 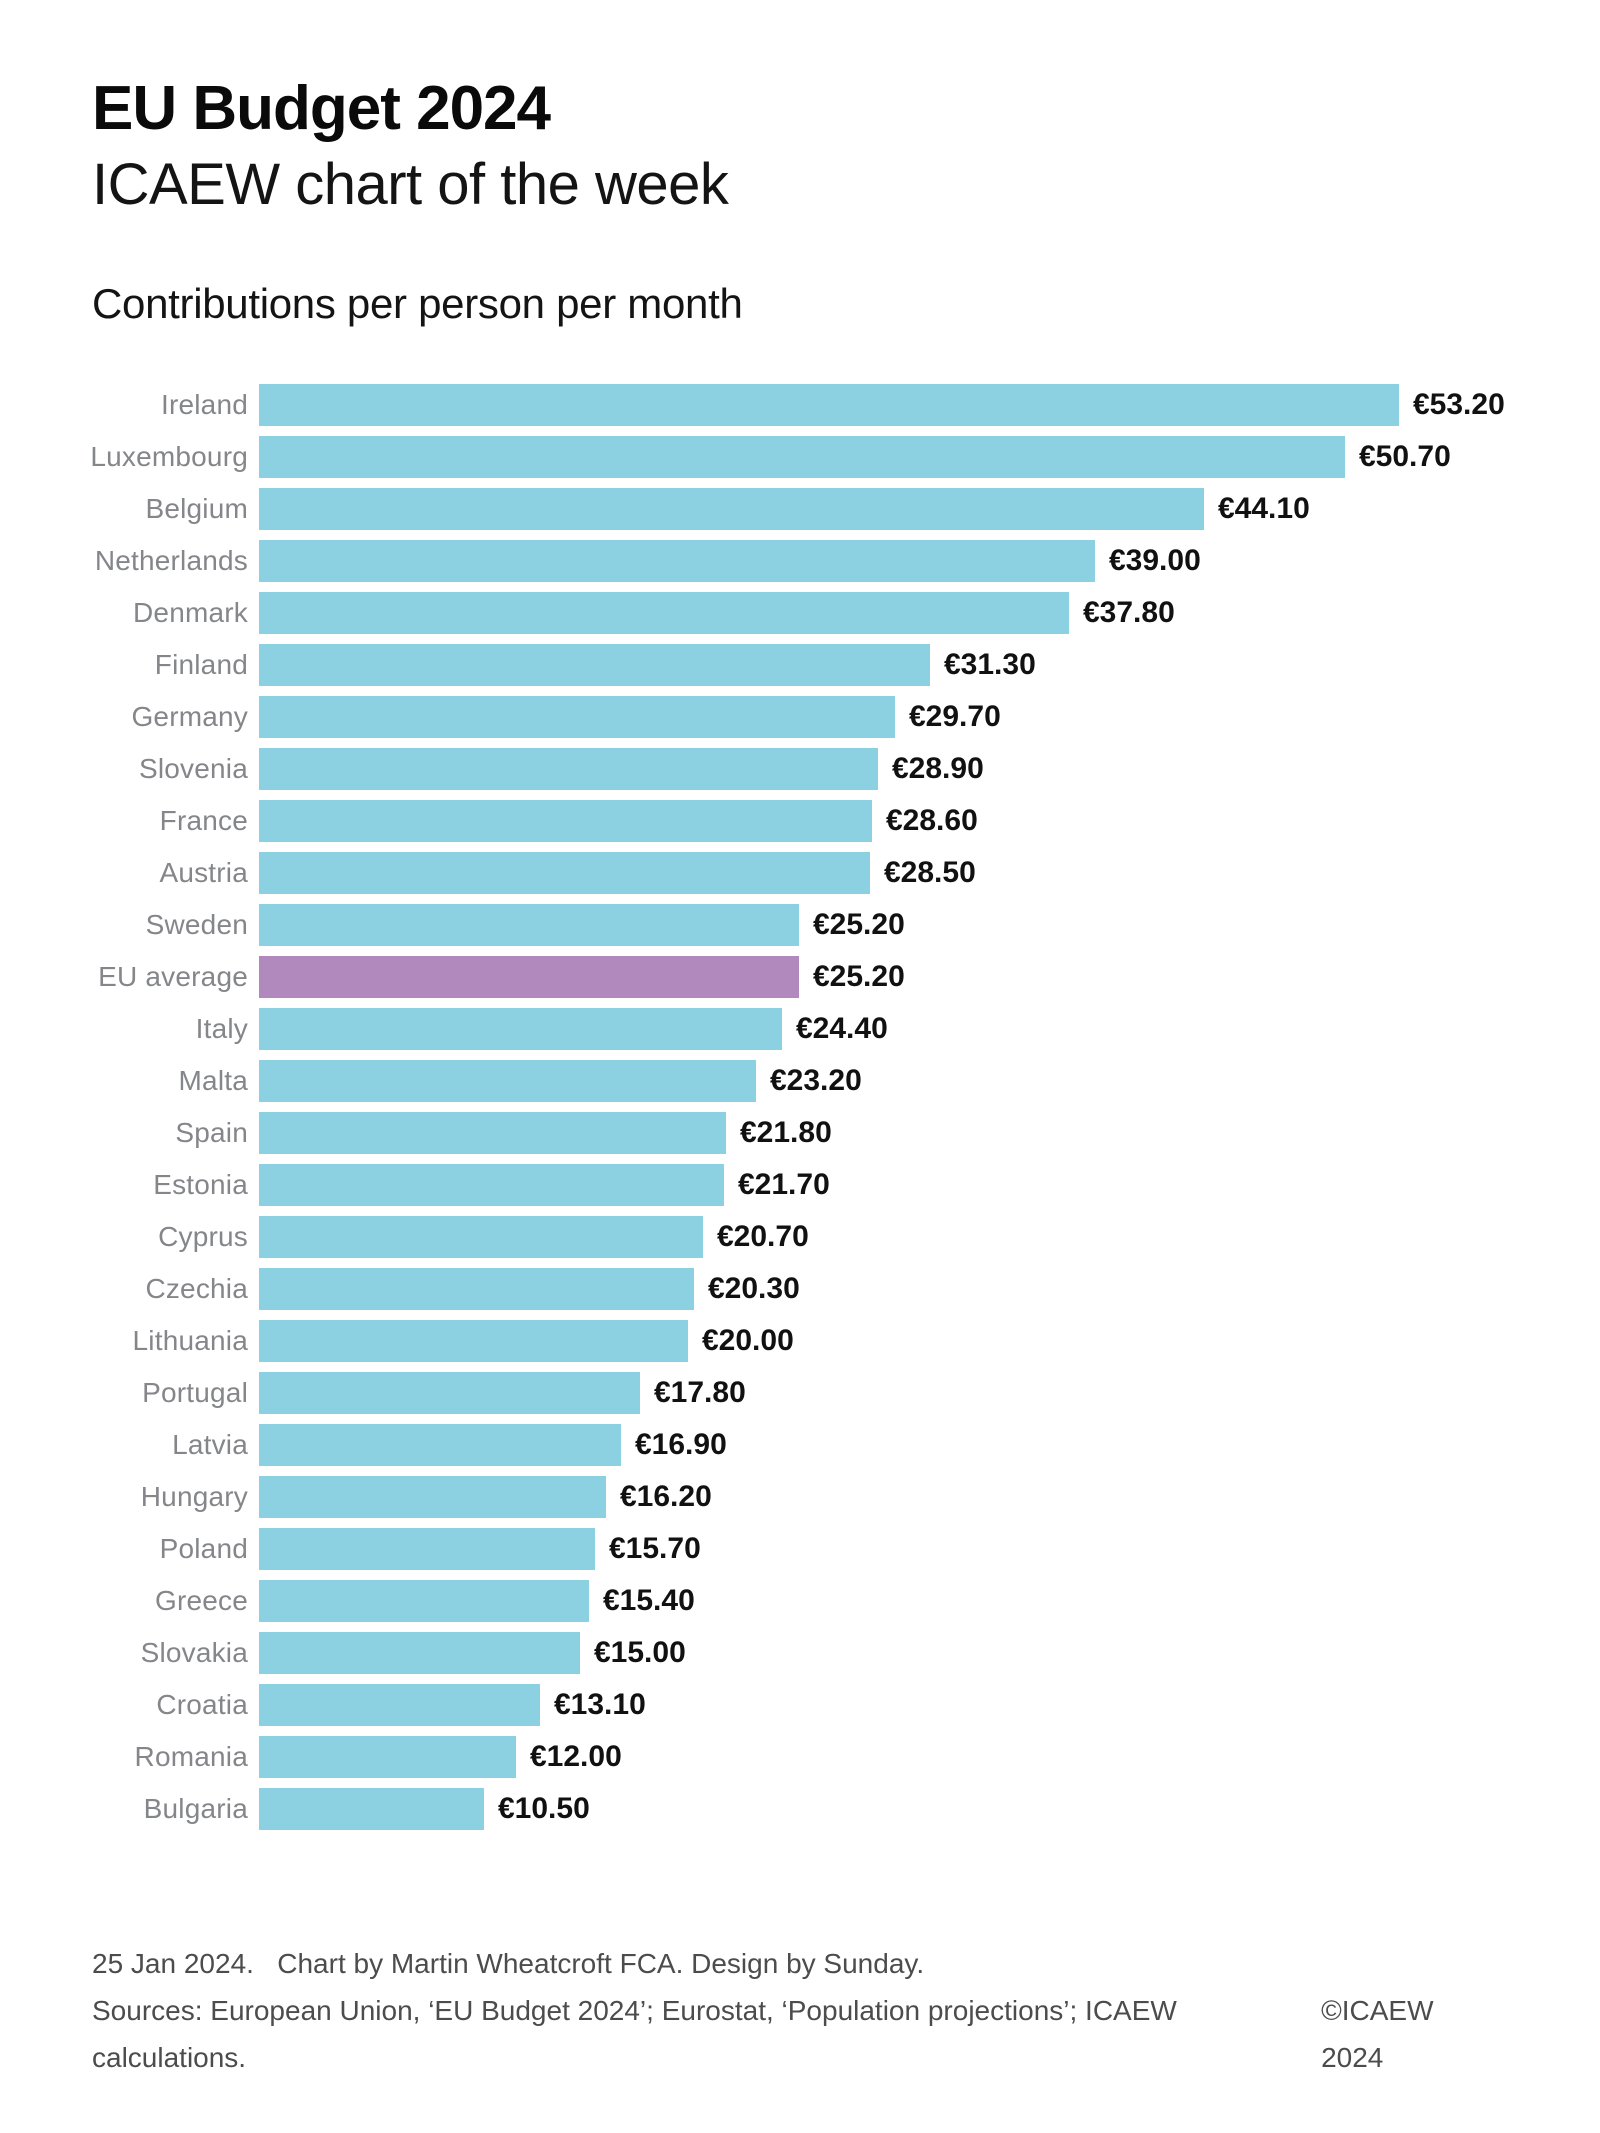 What do you see at coordinates (754, 1289) in the screenshot?
I see `value-label: €20.30` at bounding box center [754, 1289].